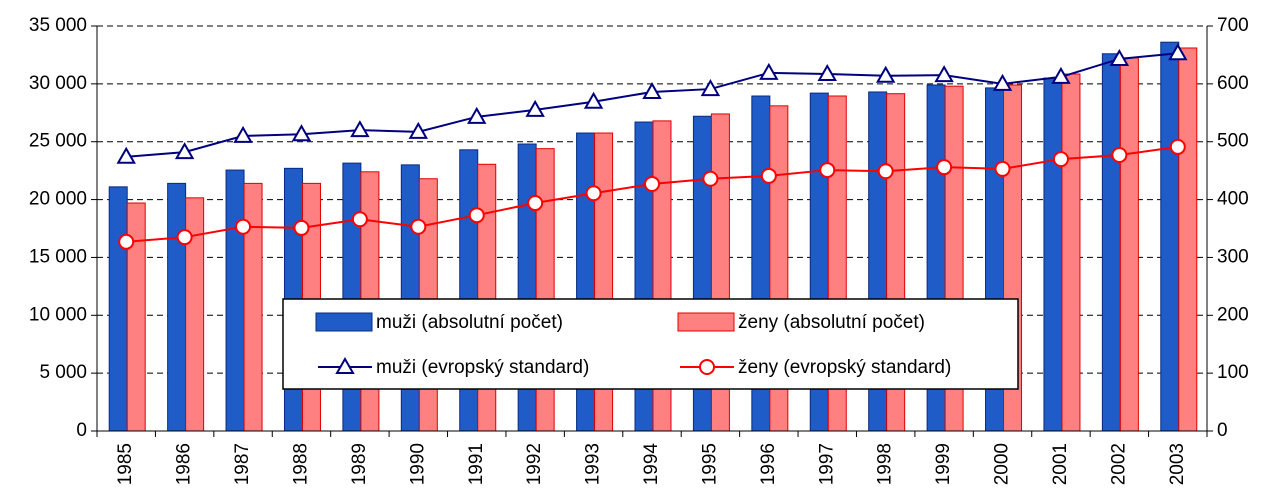 This screenshot has height=497, width=1261. What do you see at coordinates (359, 464) in the screenshot?
I see `x-tick-label: 1989` at bounding box center [359, 464].